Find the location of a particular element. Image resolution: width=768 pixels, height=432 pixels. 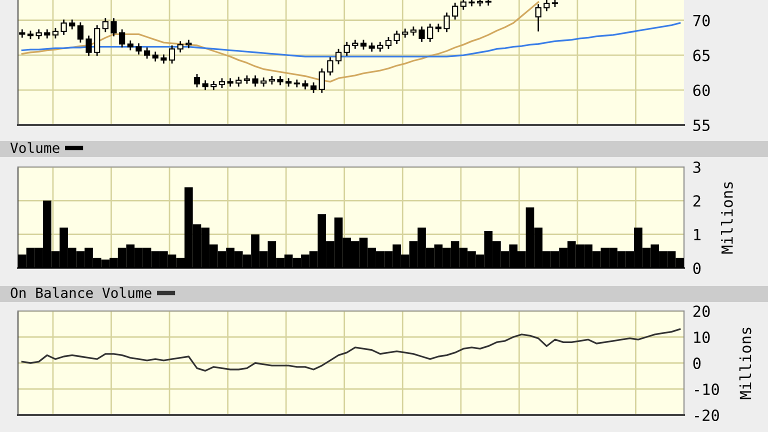

y-tick-label: 20 is located at coordinates (701, 312).